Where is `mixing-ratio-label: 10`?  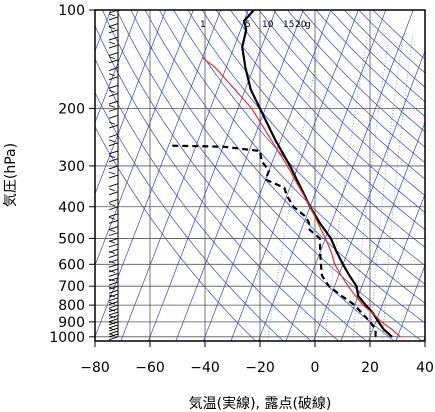 mixing-ratio-label: 10 is located at coordinates (268, 25).